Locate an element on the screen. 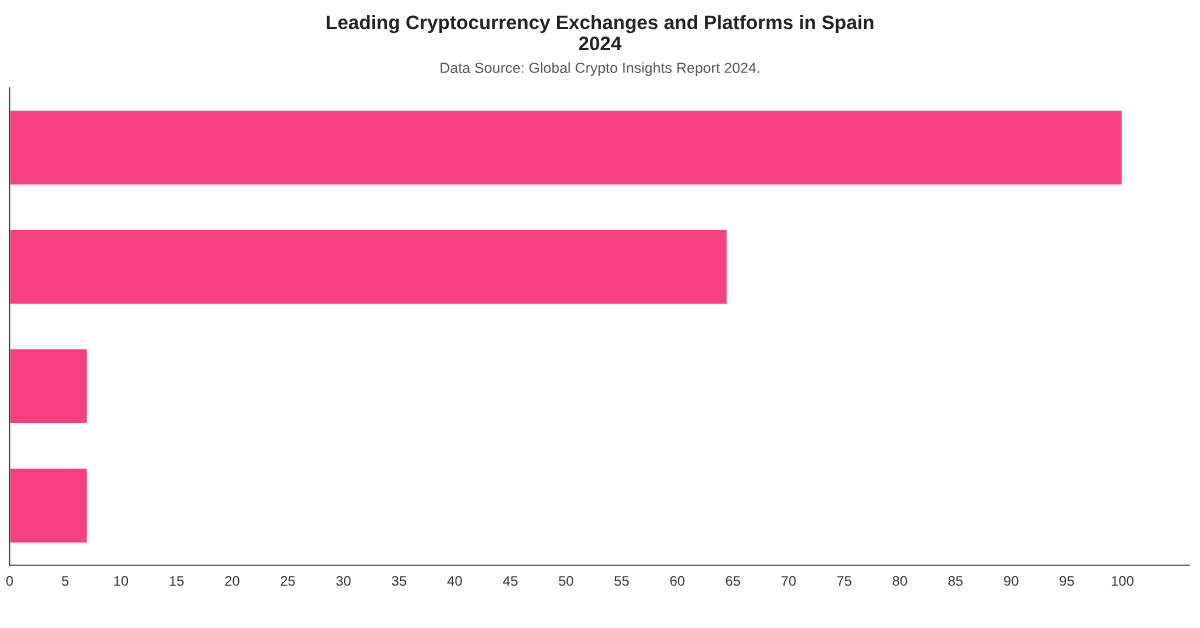 The image size is (1200, 628). x-tick-label: 35 is located at coordinates (399, 580).